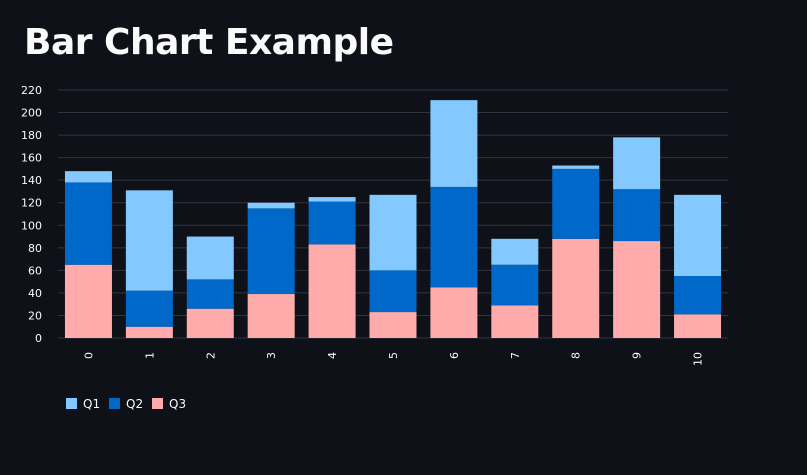 This screenshot has height=475, width=807. I want to click on x-tick-label: 0, so click(88, 355).